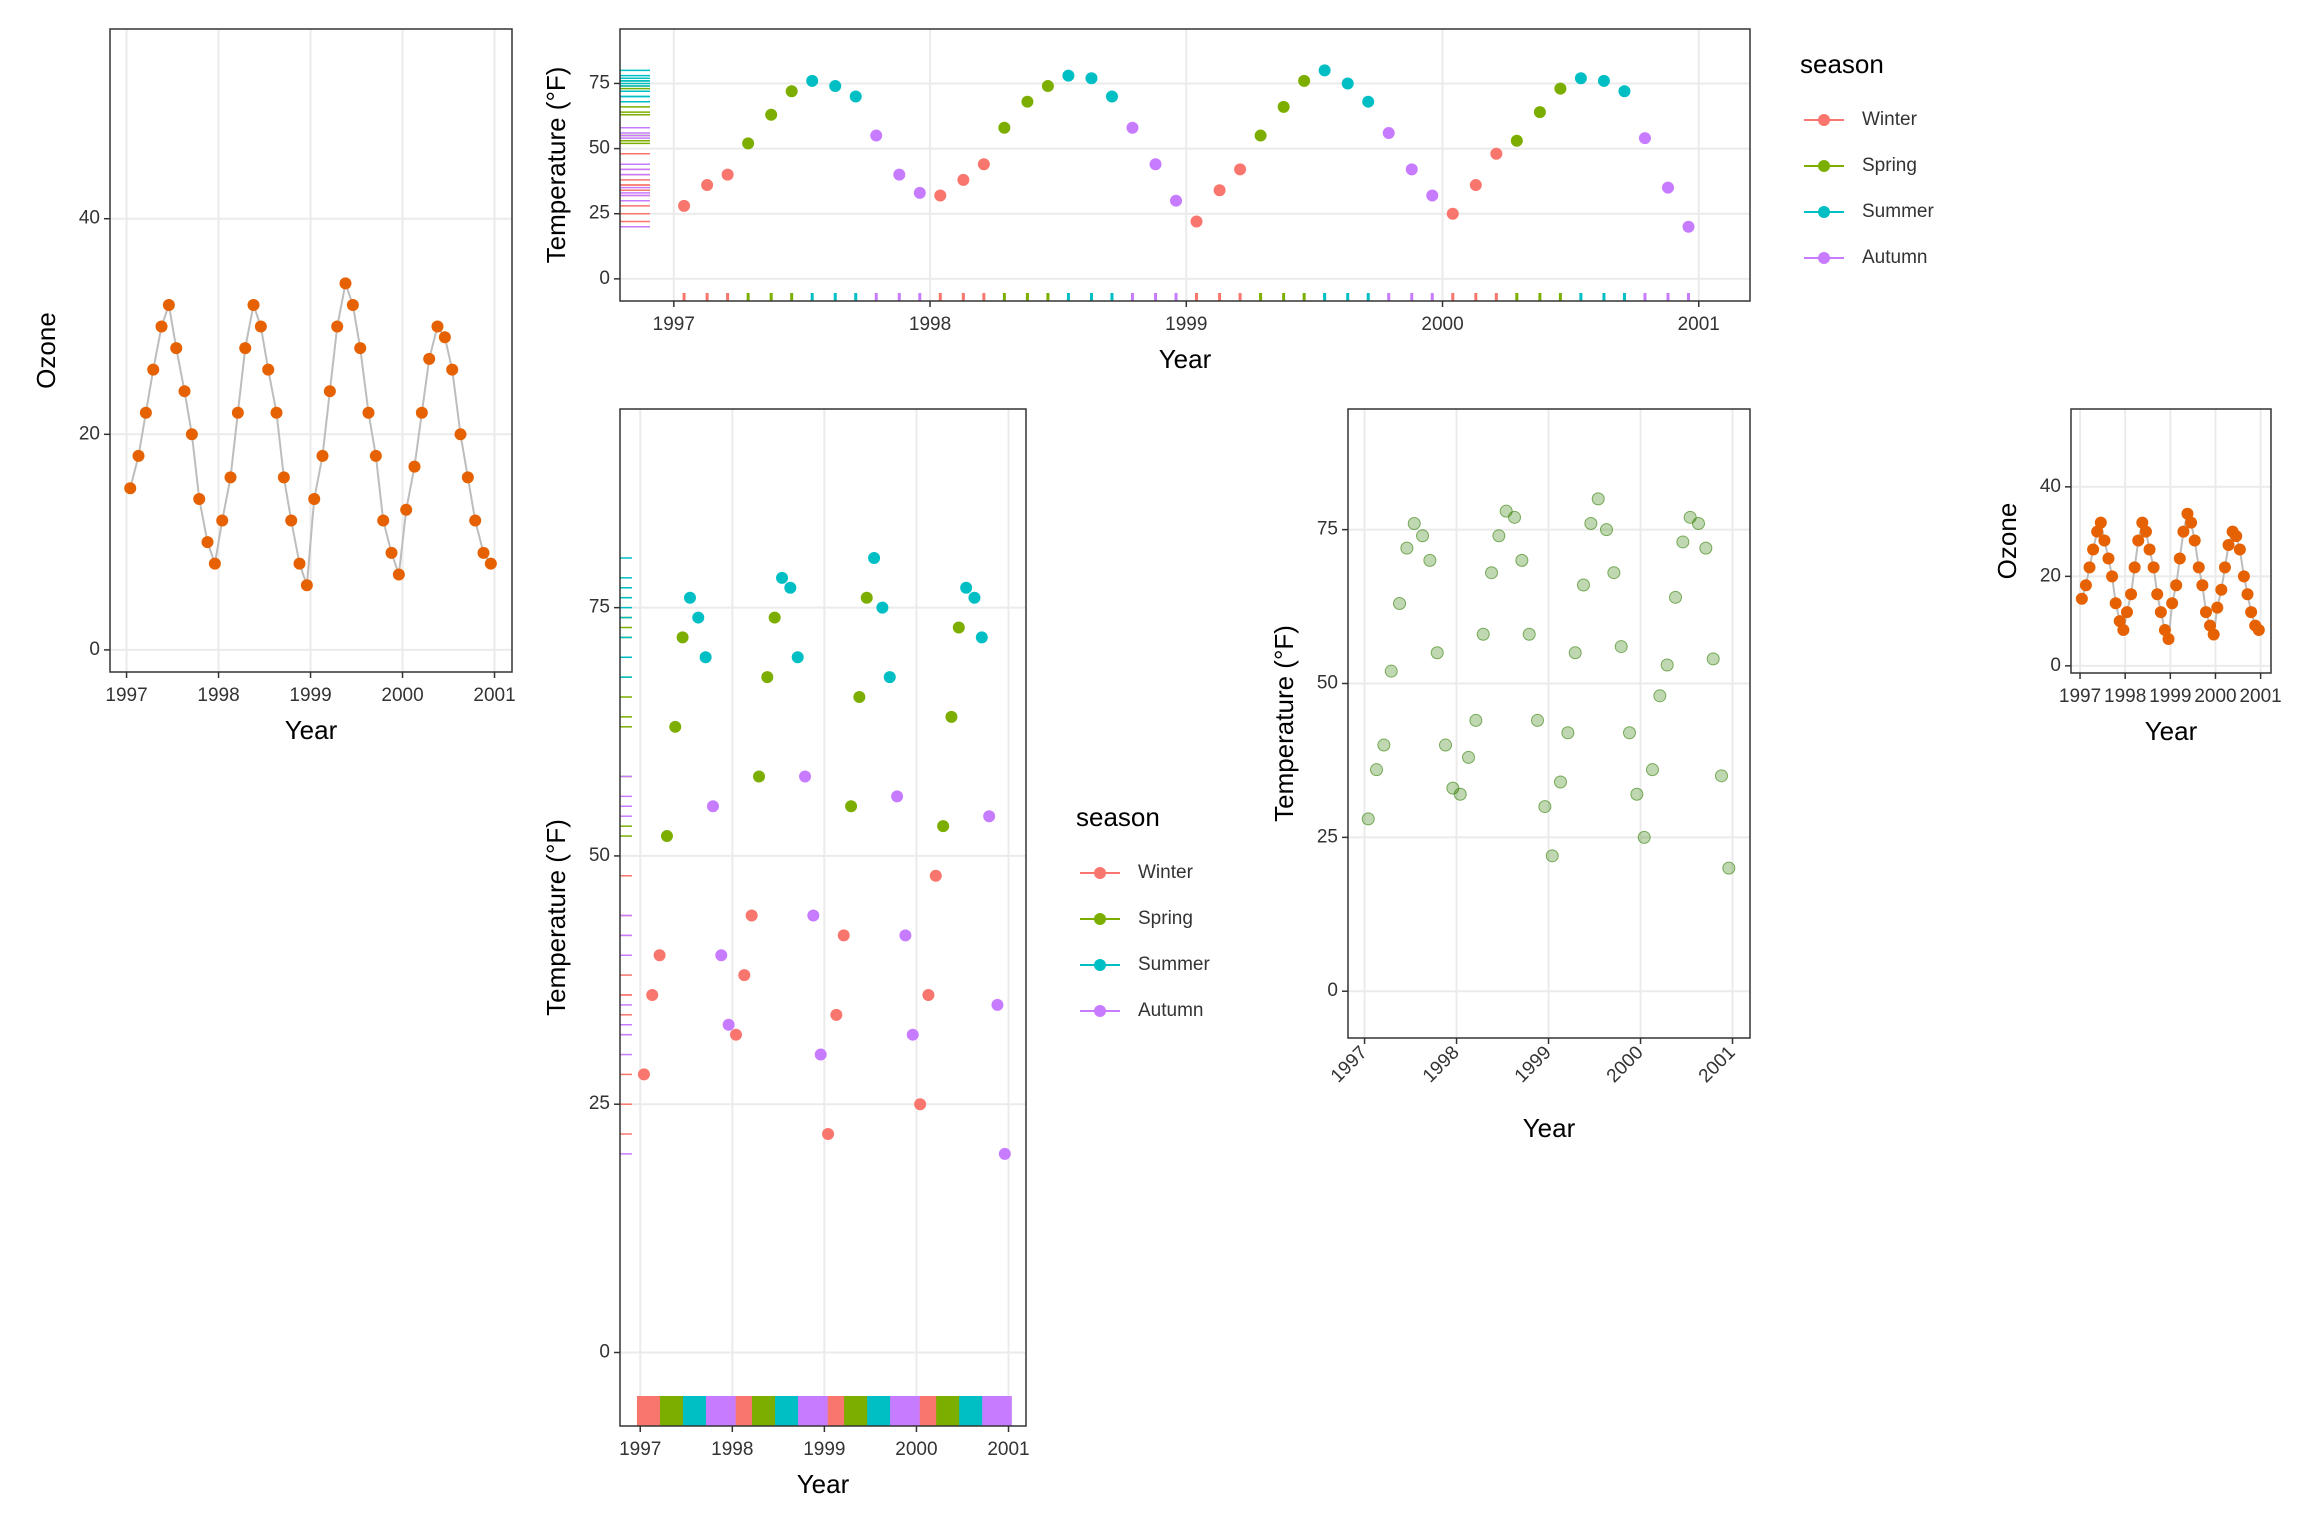 The width and height of the screenshot is (2304, 1536). What do you see at coordinates (2171, 731) in the screenshot?
I see `x-axis-title: Year` at bounding box center [2171, 731].